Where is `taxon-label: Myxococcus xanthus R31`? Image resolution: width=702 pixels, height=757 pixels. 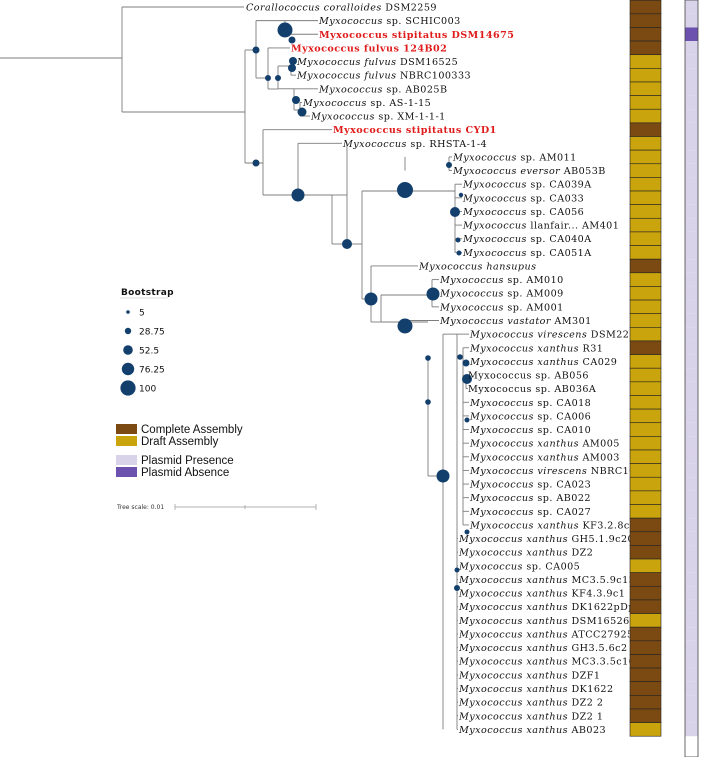
taxon-label: Myxococcus xanthus R31 is located at coordinates (536, 348).